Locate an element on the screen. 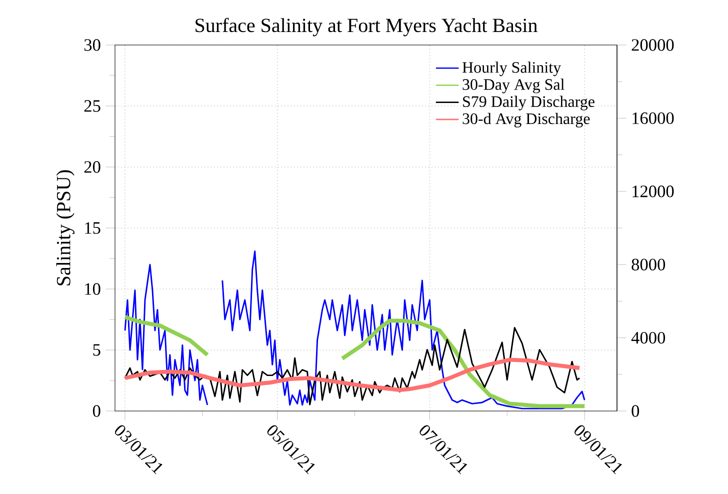 This screenshot has height=494, width=728. y-tick-label: 30 is located at coordinates (92, 45).